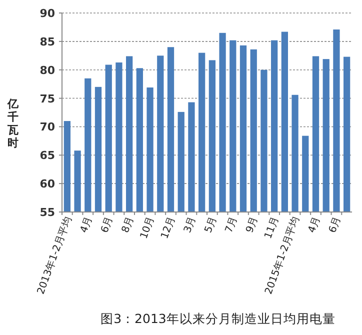 This screenshot has width=362, height=335. What do you see at coordinates (190, 224) in the screenshot?
I see `x-tick-label: 3月` at bounding box center [190, 224].